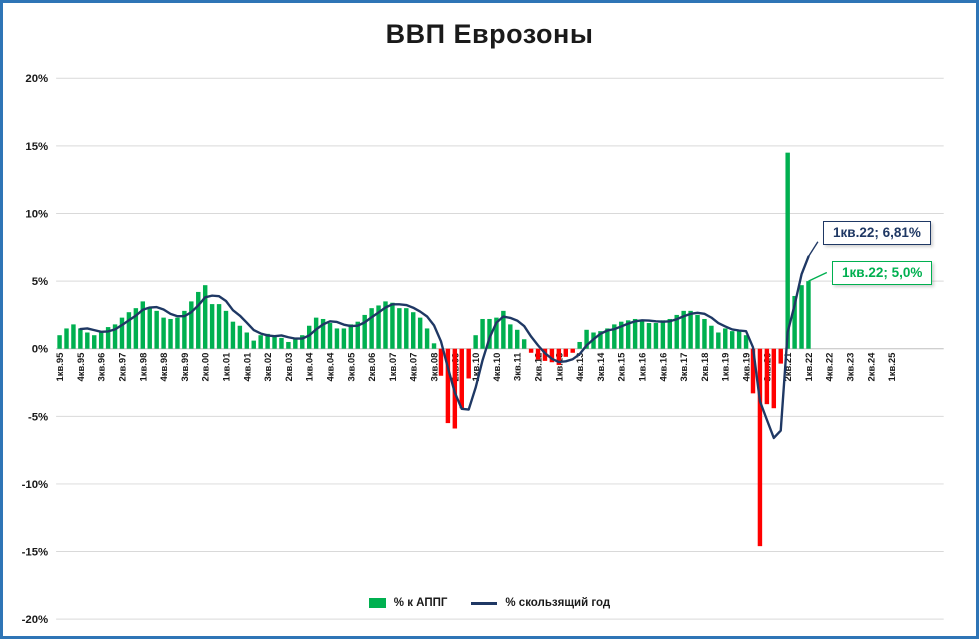  I want to click on svg-text: 4кв.01, so click(246, 367).